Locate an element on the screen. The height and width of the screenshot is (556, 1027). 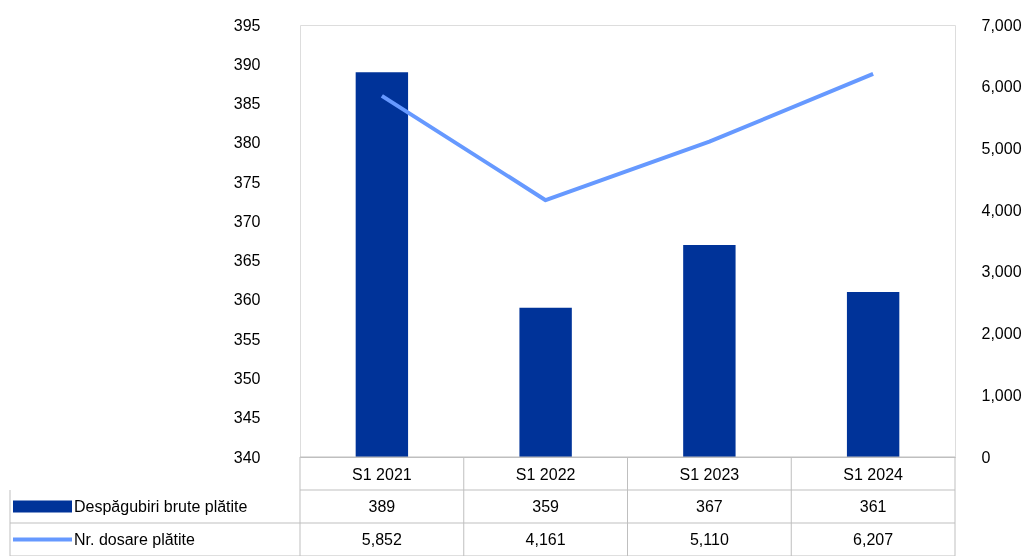
y2-tick-label: 0 is located at coordinates (986, 457).